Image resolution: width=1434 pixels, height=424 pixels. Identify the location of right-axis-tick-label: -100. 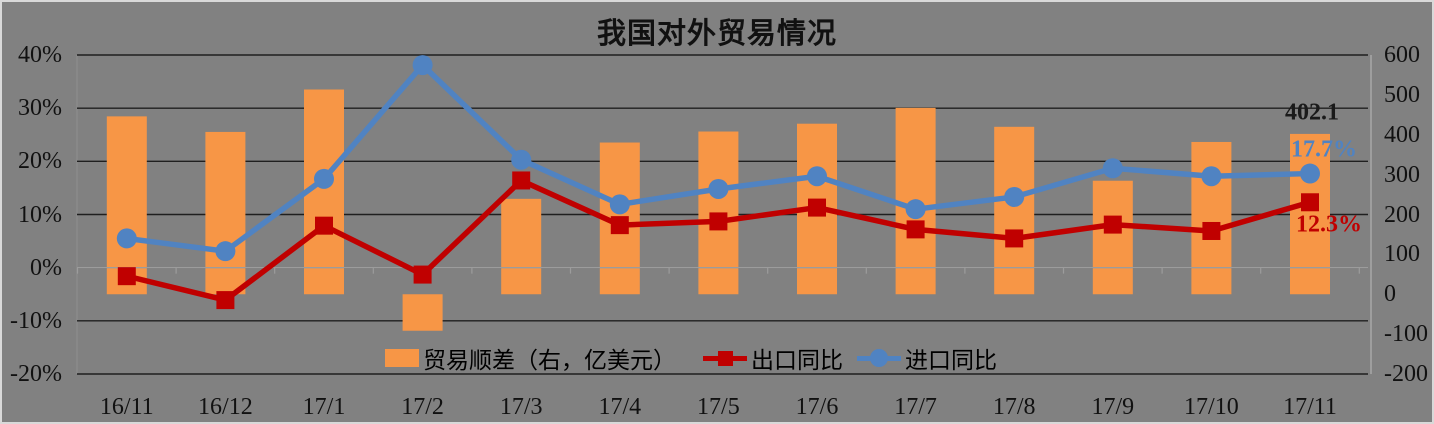
(1406, 334).